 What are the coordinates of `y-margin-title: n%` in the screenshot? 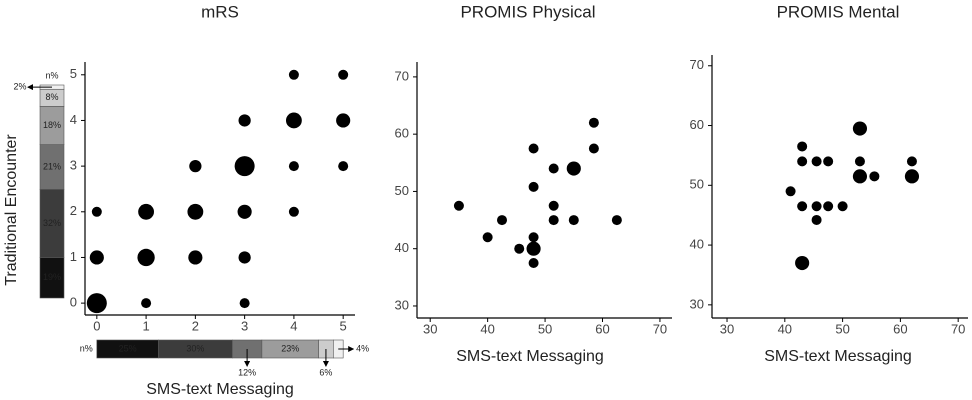 It's located at (51, 75).